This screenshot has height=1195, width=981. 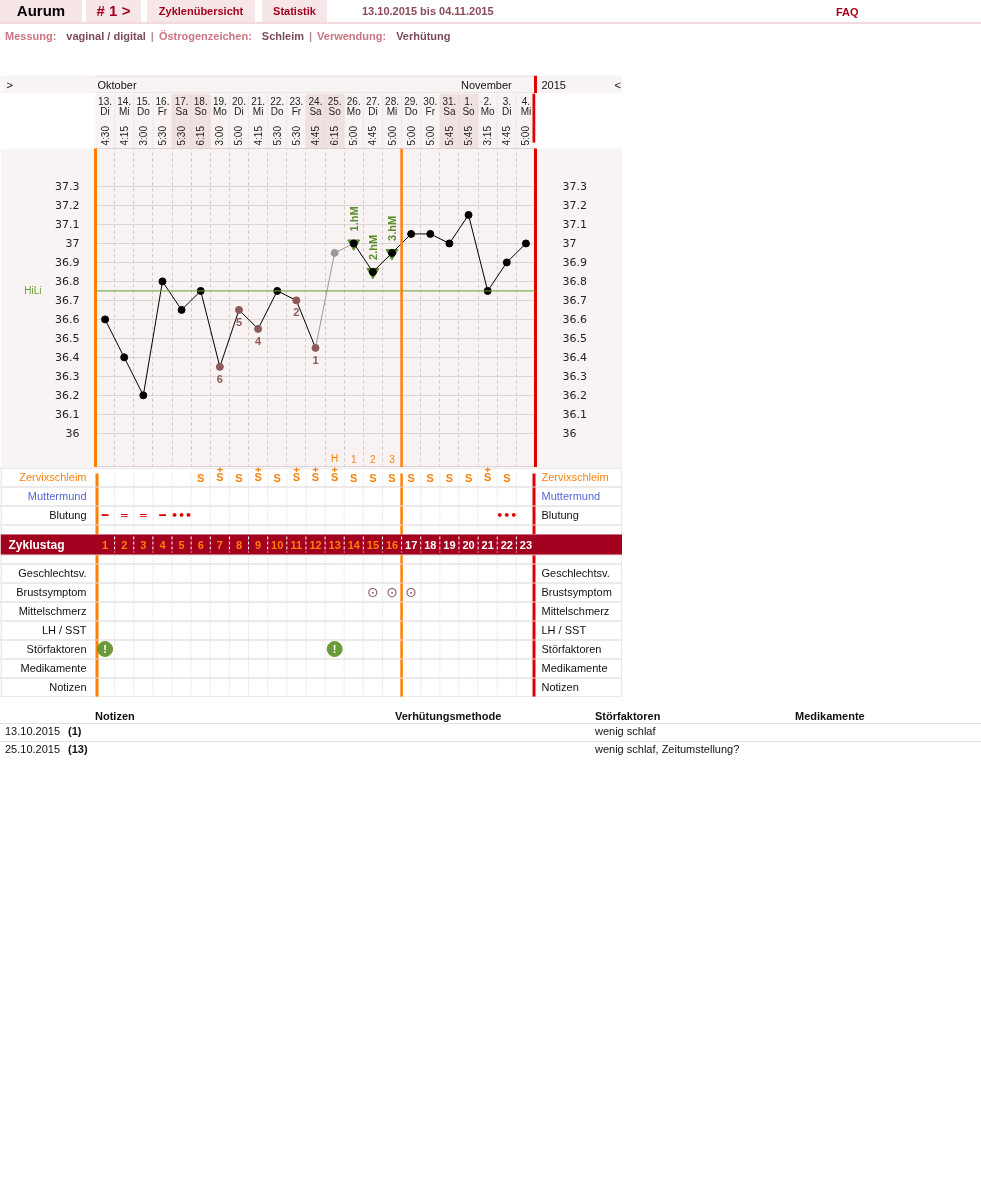 What do you see at coordinates (33, 749) in the screenshot?
I see `text: 25.10.2015` at bounding box center [33, 749].